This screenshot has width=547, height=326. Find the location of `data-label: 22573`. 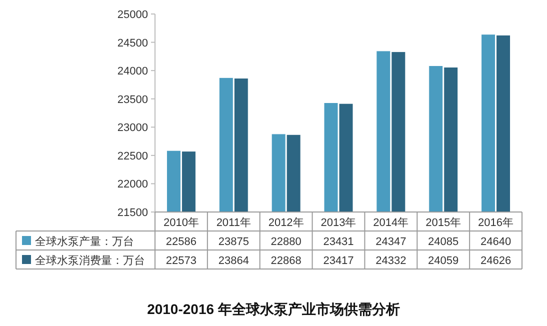

data-label: 22573 is located at coordinates (181, 261).